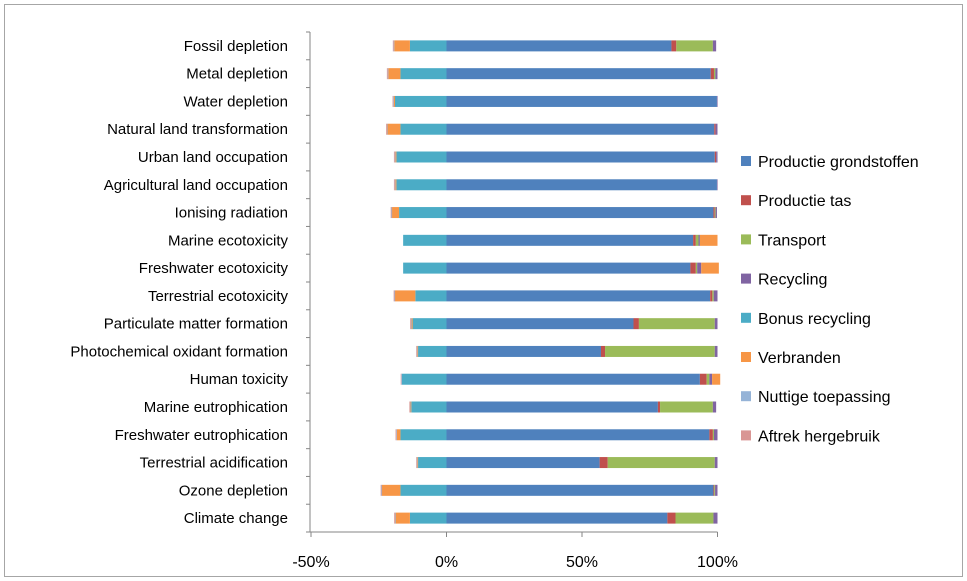  I want to click on legend-label: Bonus recycling, so click(814, 319).